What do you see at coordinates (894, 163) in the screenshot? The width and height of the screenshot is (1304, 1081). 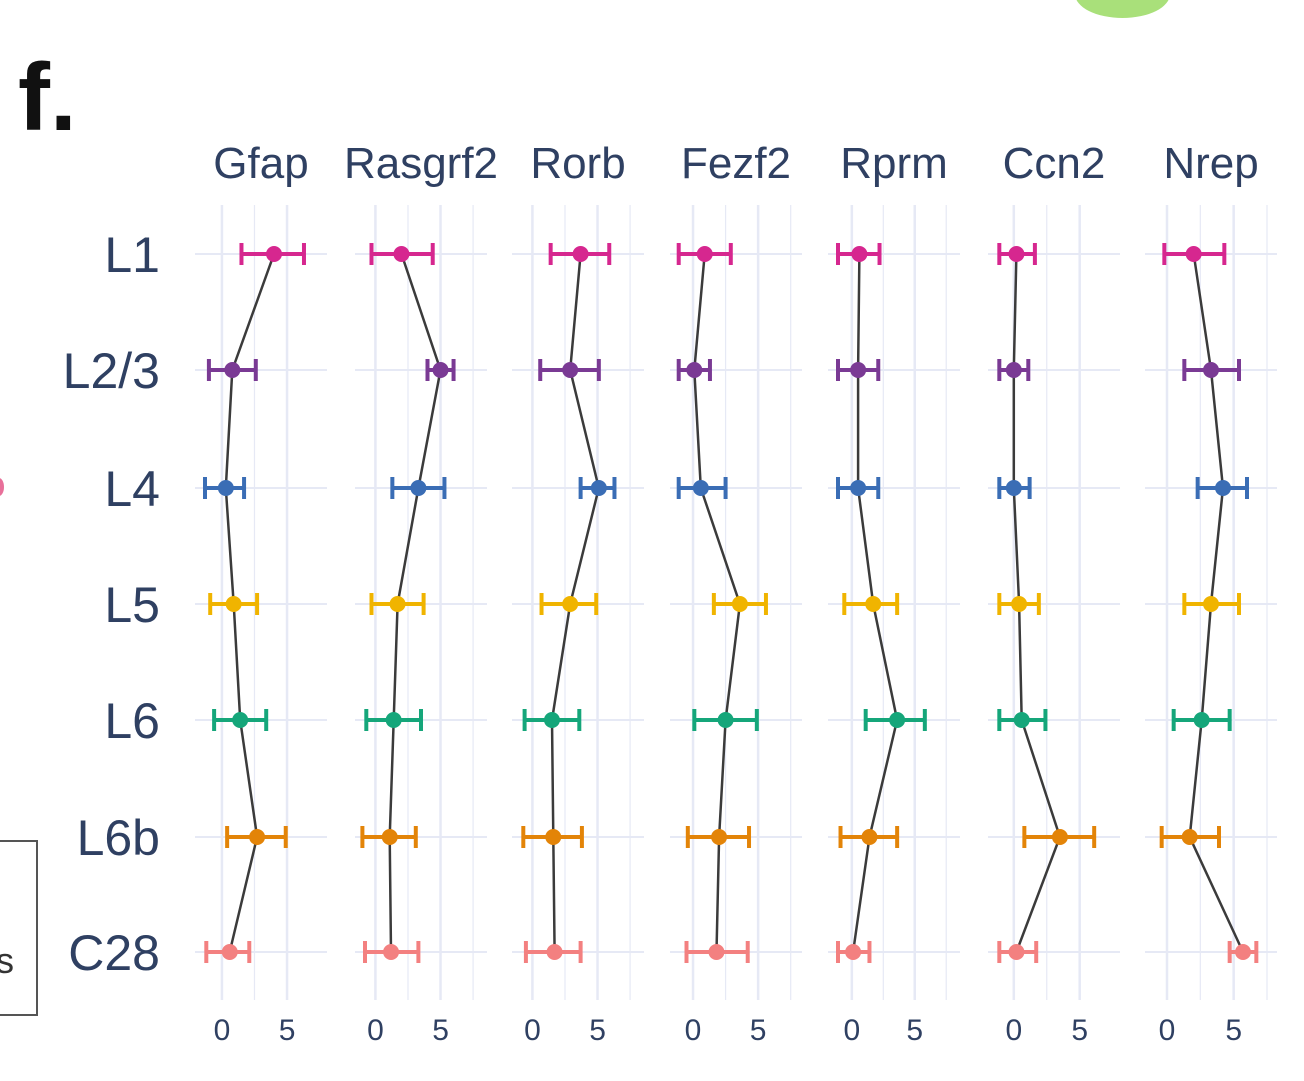 I see `gene-header-rprm: Rprm` at bounding box center [894, 163].